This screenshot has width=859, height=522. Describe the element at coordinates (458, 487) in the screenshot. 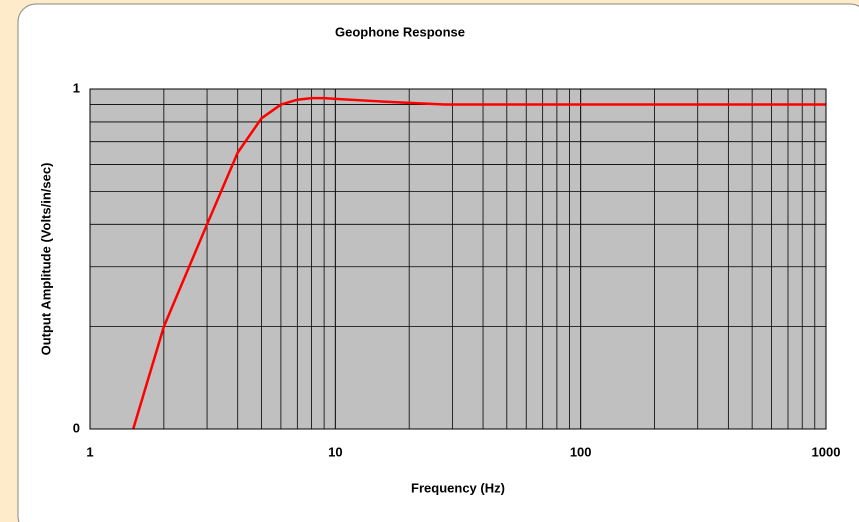

I see `x-axis-label: Frequency (Hz)` at that location.